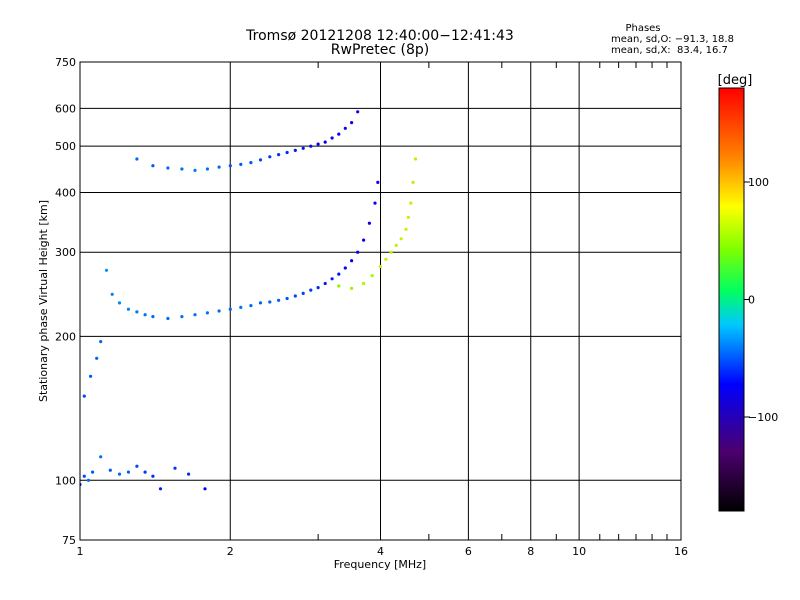 This screenshot has width=800, height=600. What do you see at coordinates (735, 80) in the screenshot?
I see `colorbar-label: [deg]` at bounding box center [735, 80].